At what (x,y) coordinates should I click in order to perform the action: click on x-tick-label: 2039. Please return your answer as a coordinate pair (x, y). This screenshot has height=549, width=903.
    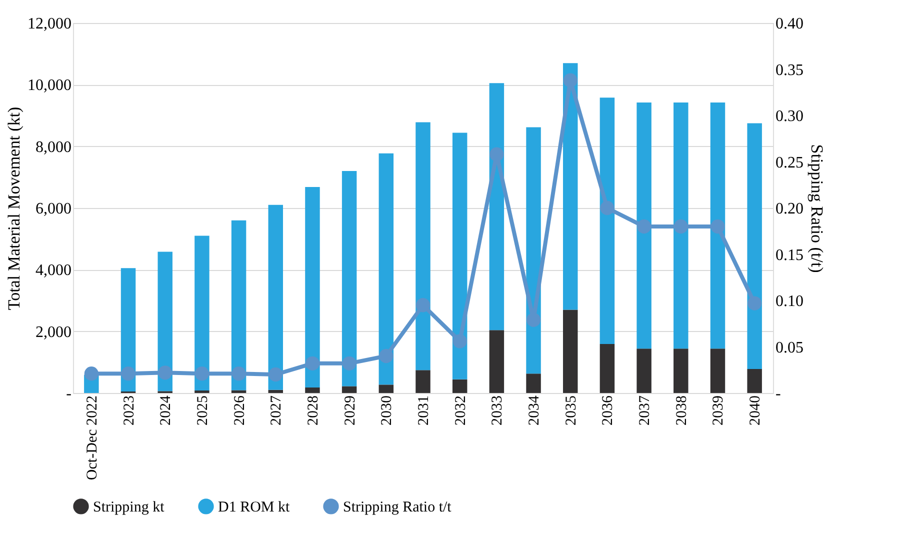
    Looking at the image, I should click on (718, 411).